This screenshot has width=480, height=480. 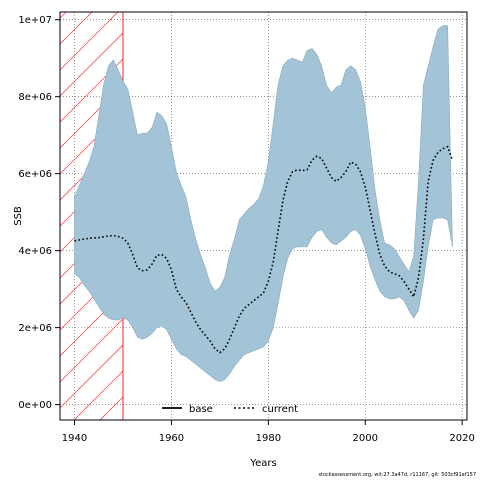 What do you see at coordinates (280, 409) in the screenshot?
I see `legend-current-label: current` at bounding box center [280, 409].